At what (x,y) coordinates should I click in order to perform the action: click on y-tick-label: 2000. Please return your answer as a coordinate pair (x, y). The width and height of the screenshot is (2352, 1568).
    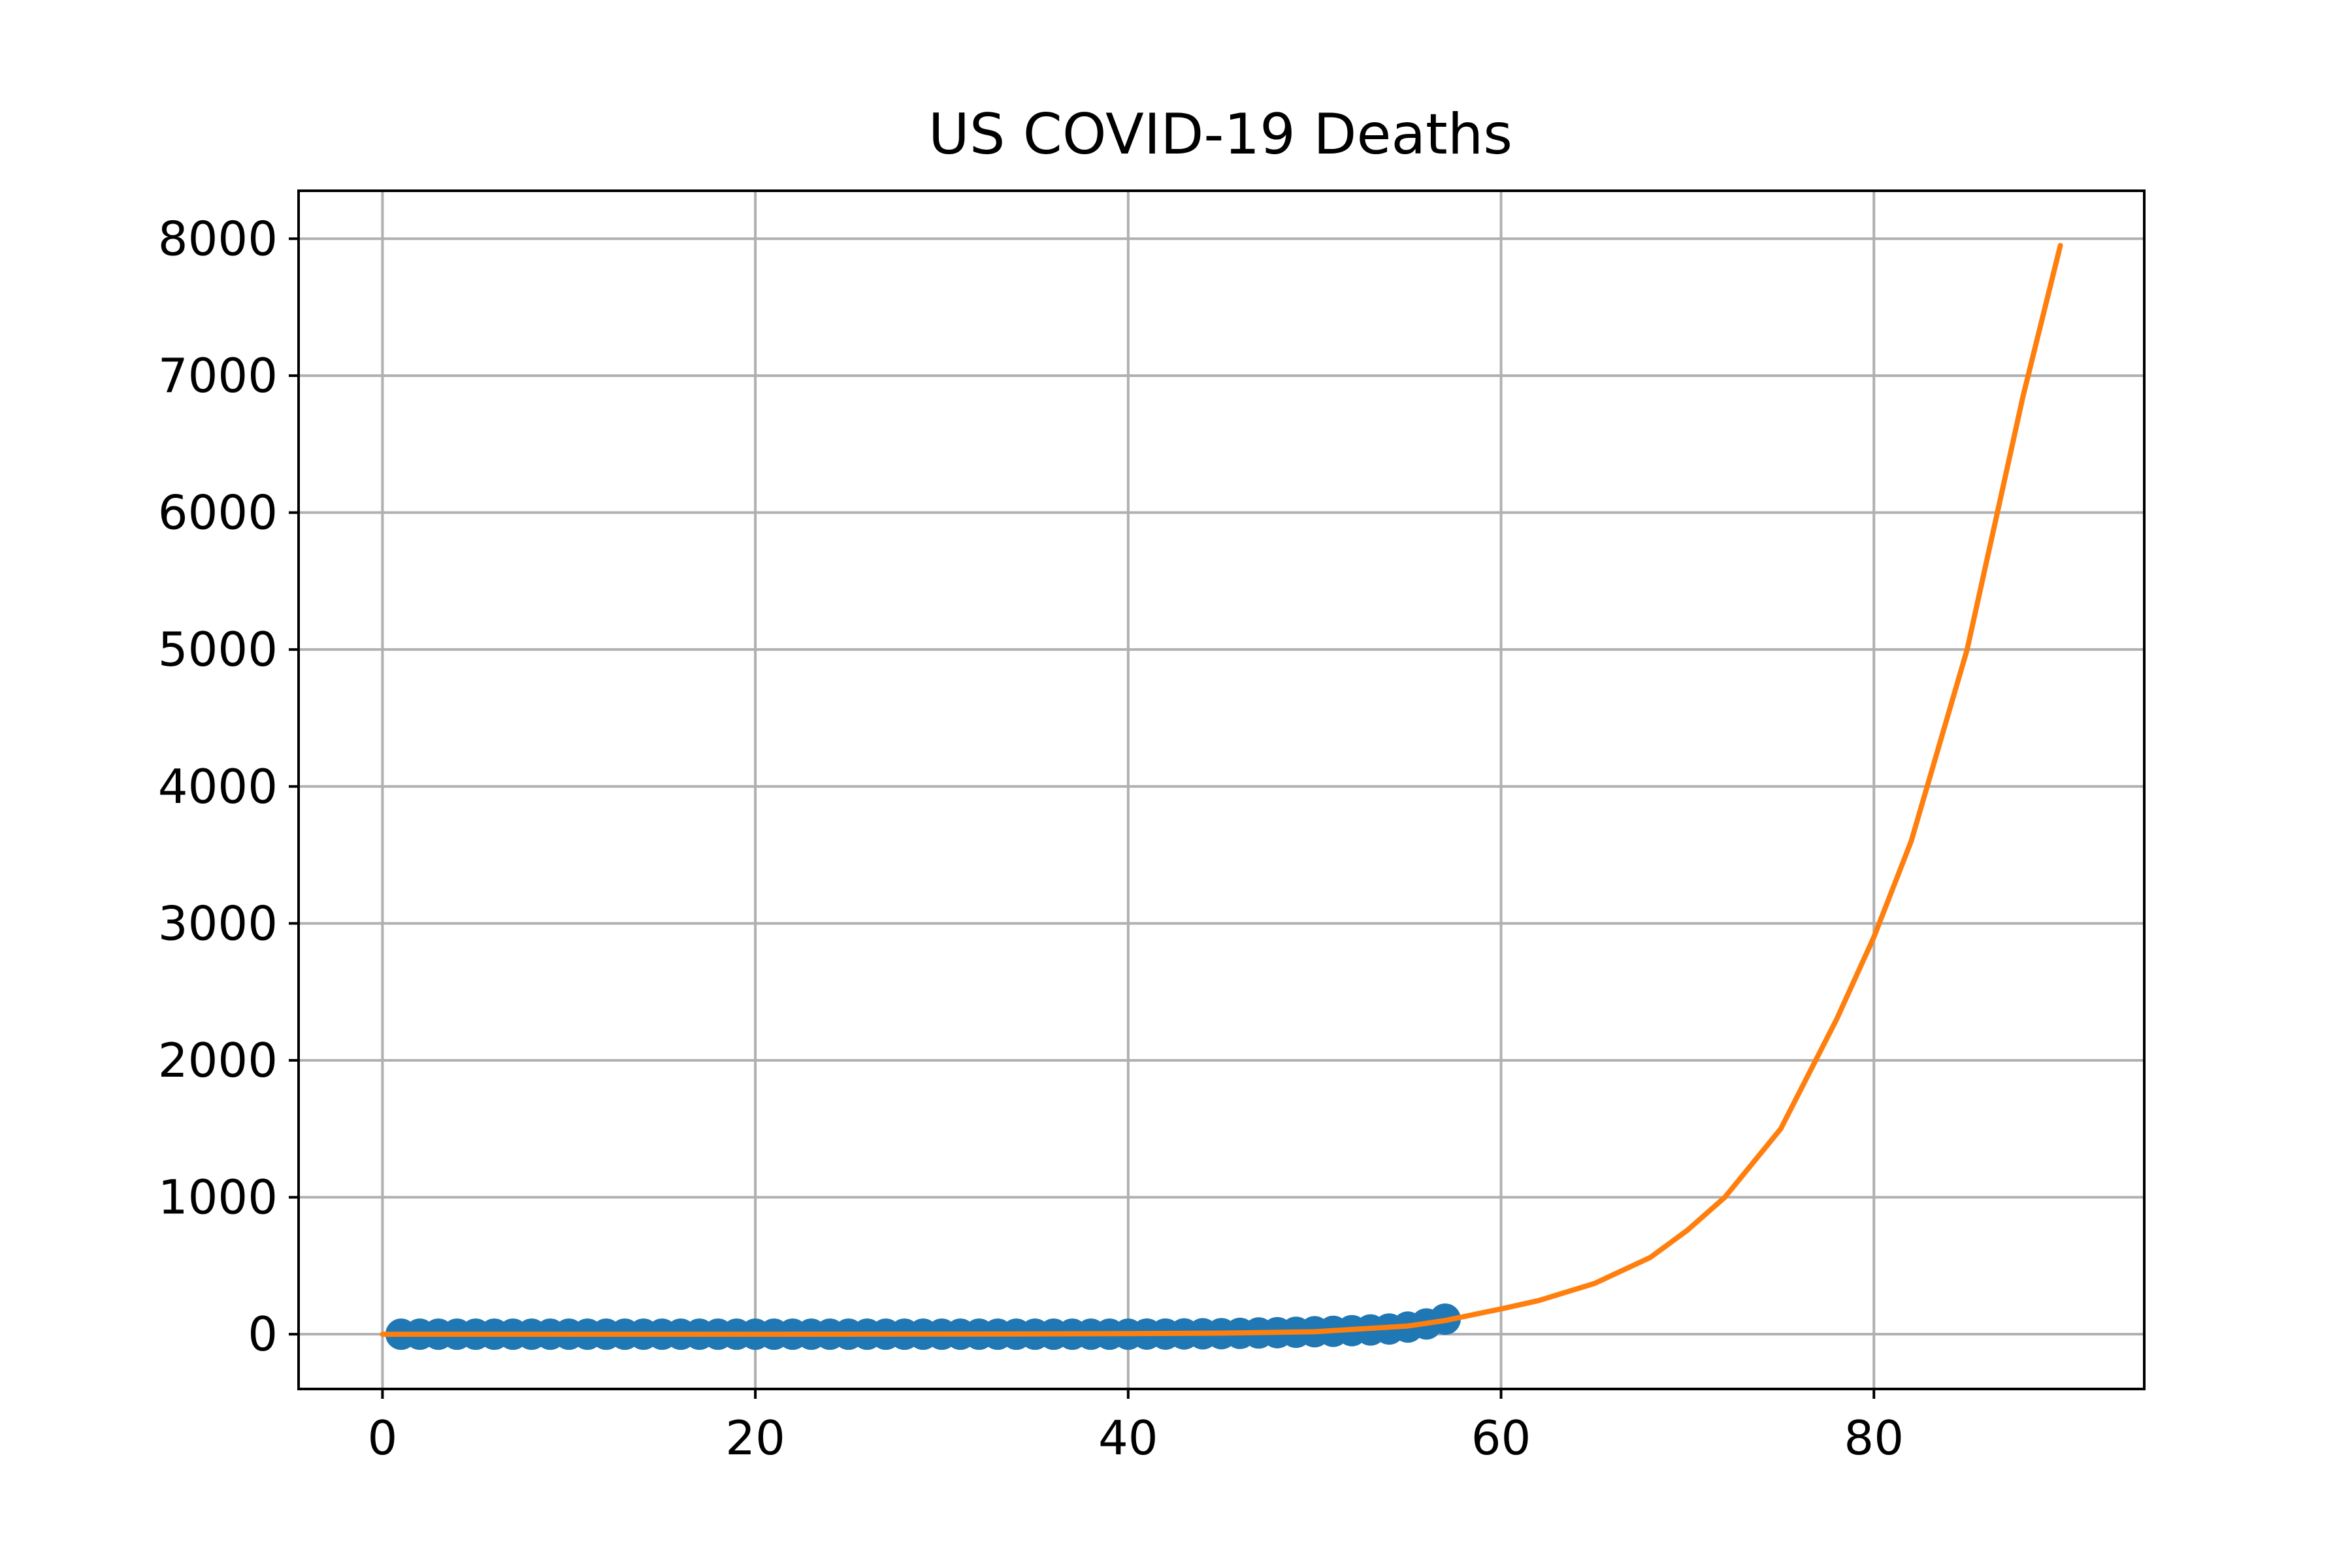
    Looking at the image, I should click on (218, 1060).